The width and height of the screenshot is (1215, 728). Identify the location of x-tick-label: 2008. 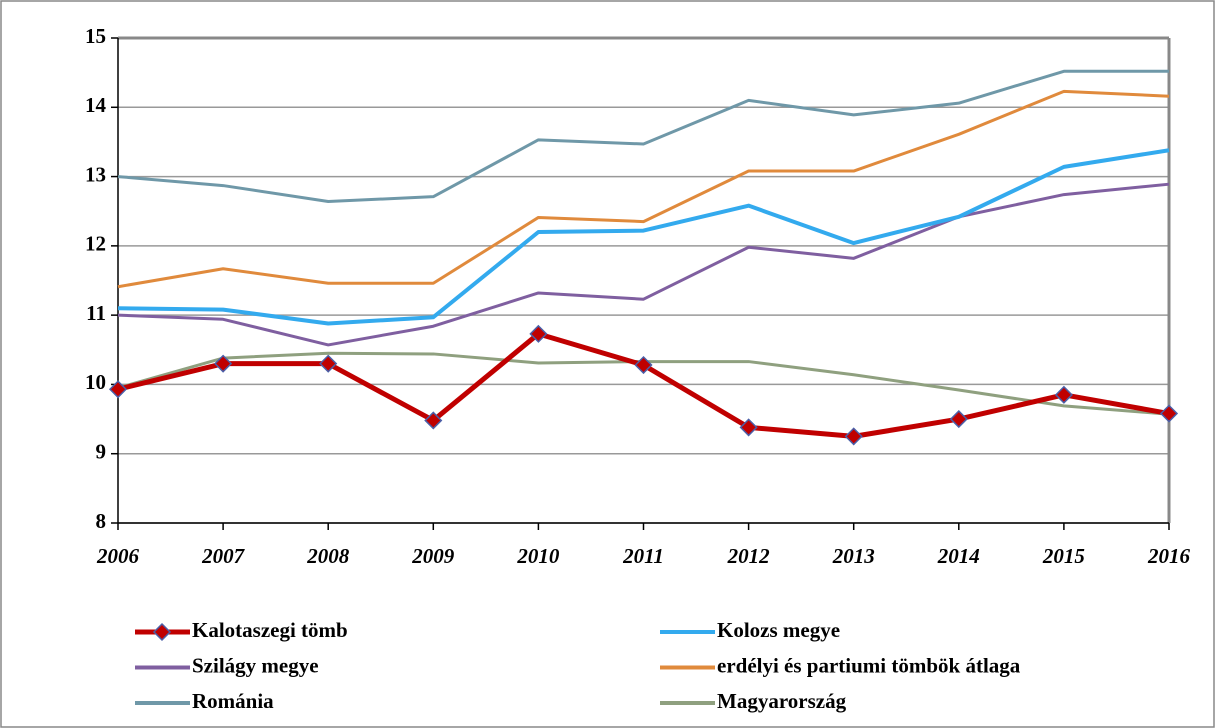
(328, 556).